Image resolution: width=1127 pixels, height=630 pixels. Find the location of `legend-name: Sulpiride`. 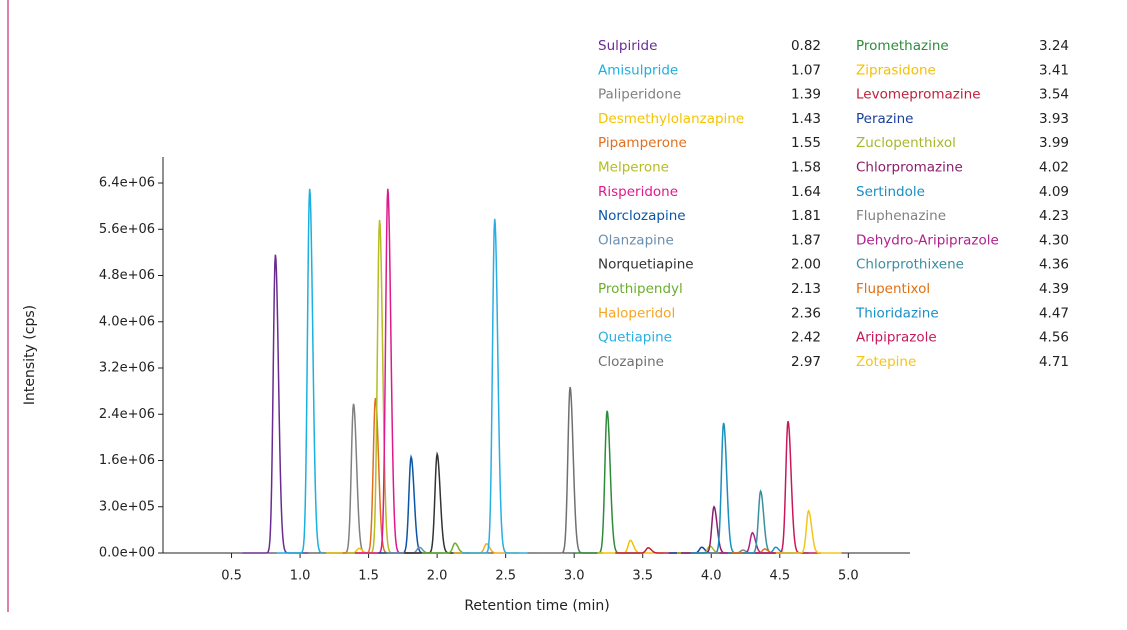

legend-name: Sulpiride is located at coordinates (627, 46).